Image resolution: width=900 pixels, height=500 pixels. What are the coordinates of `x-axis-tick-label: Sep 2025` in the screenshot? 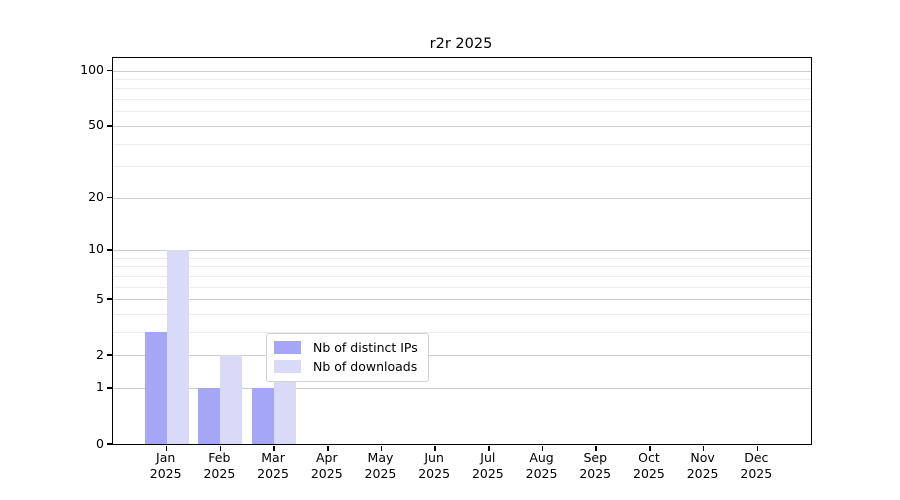 It's located at (595, 465).